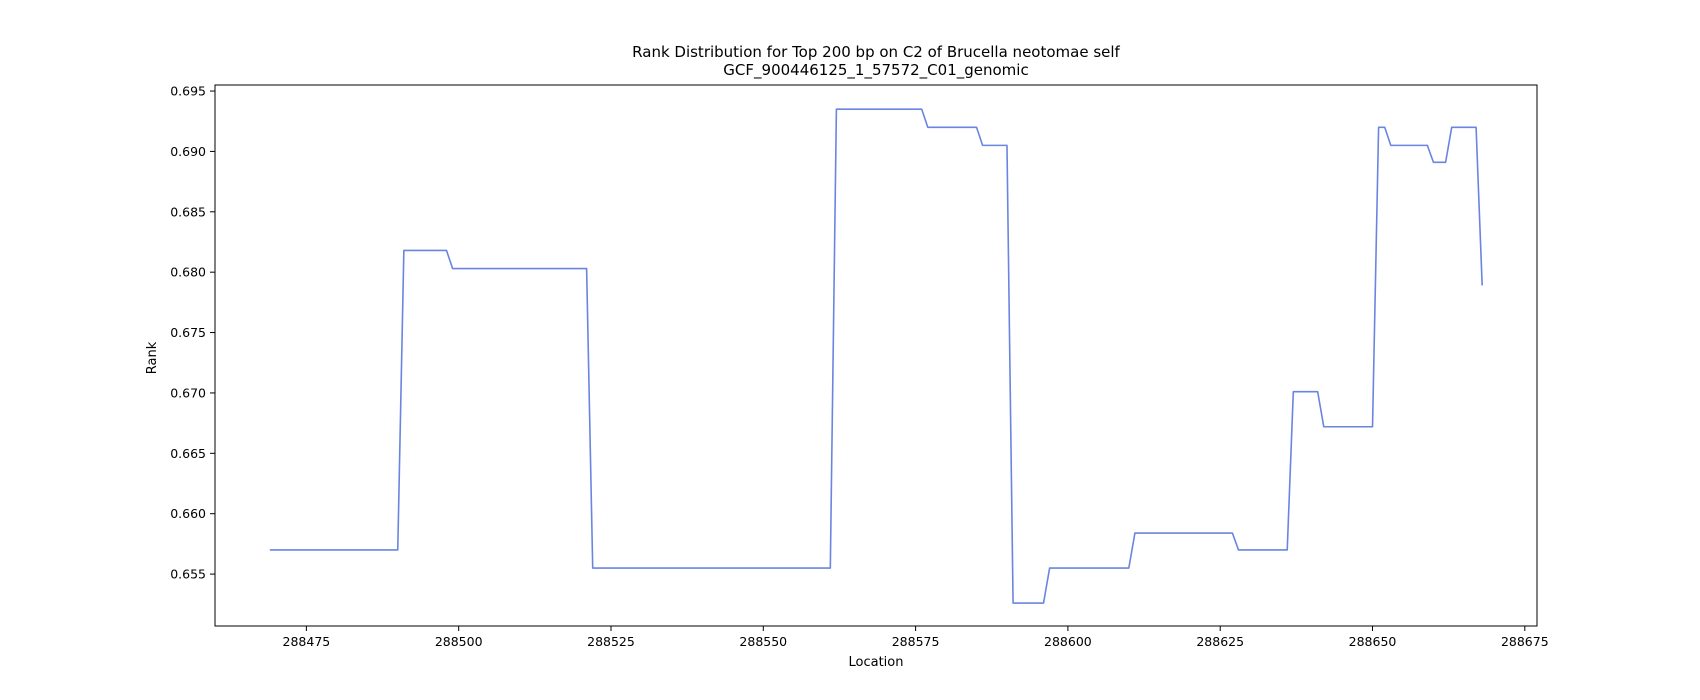 The height and width of the screenshot is (700, 1700). What do you see at coordinates (188, 272) in the screenshot?
I see `y-tick-label: 0.680` at bounding box center [188, 272].